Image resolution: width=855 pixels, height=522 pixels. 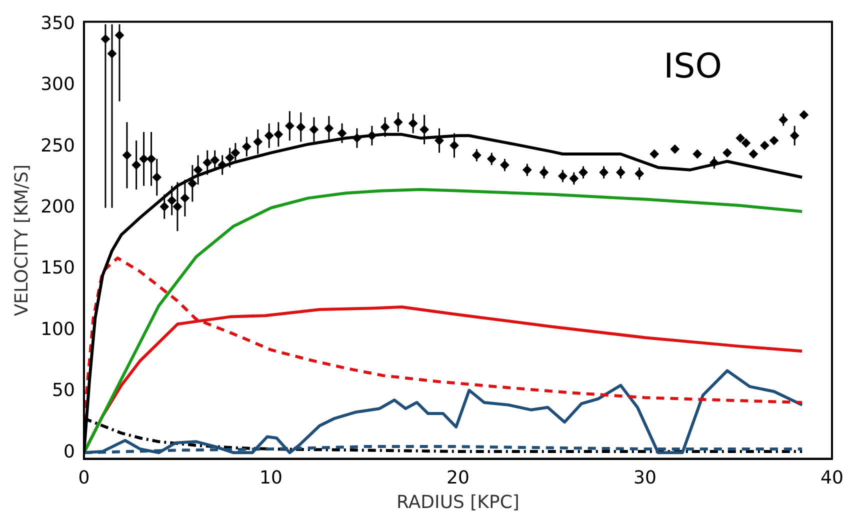 I want to click on y-tick-label: 200, so click(x=57, y=207).